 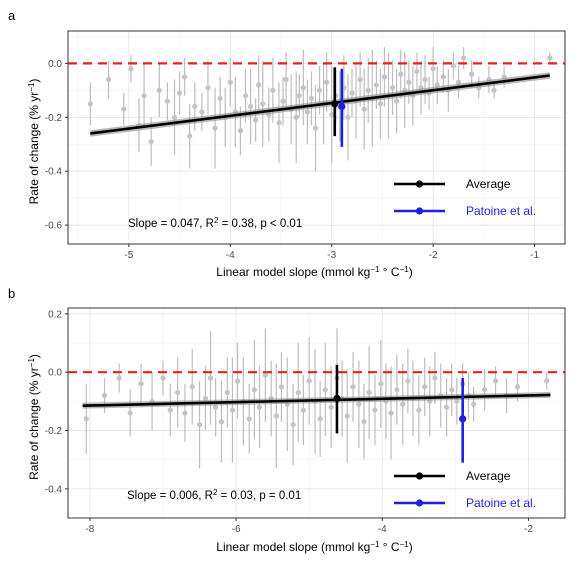 I want to click on y-axis-title: Rate of change (% yr−1), so click(x=34, y=417).